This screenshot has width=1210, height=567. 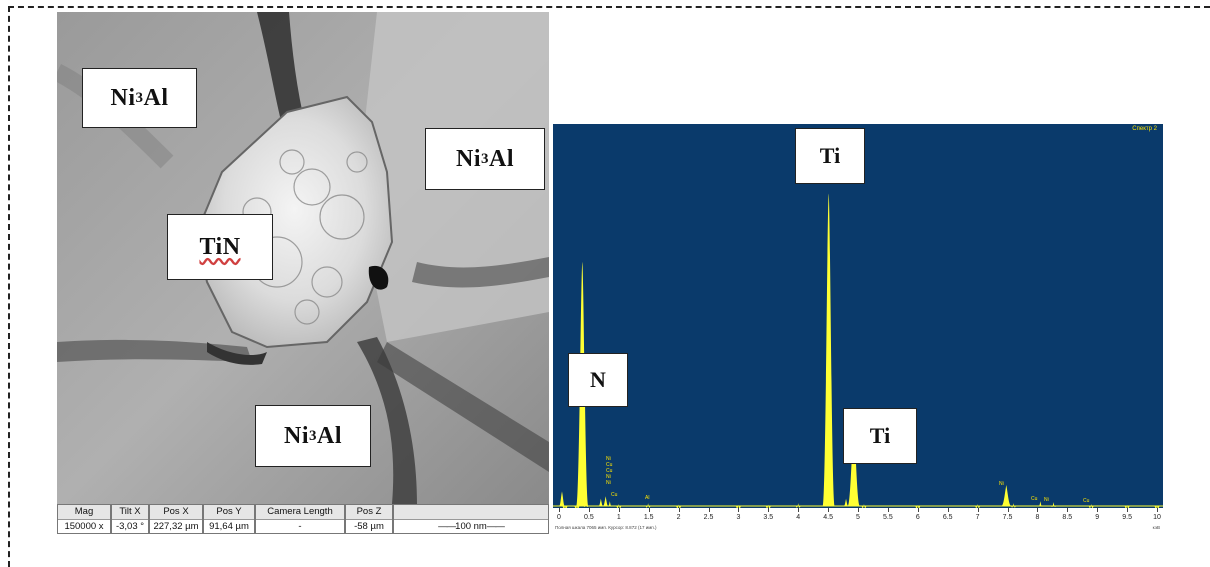 I want to click on x-tick-label: 10, so click(x=1157, y=517).